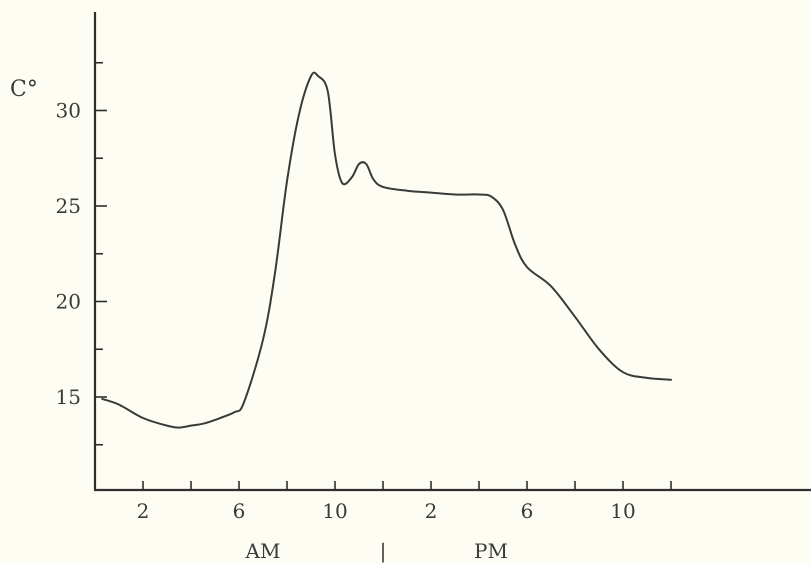 The image size is (811, 564). What do you see at coordinates (263, 551) in the screenshot?
I see `period-label: AM` at bounding box center [263, 551].